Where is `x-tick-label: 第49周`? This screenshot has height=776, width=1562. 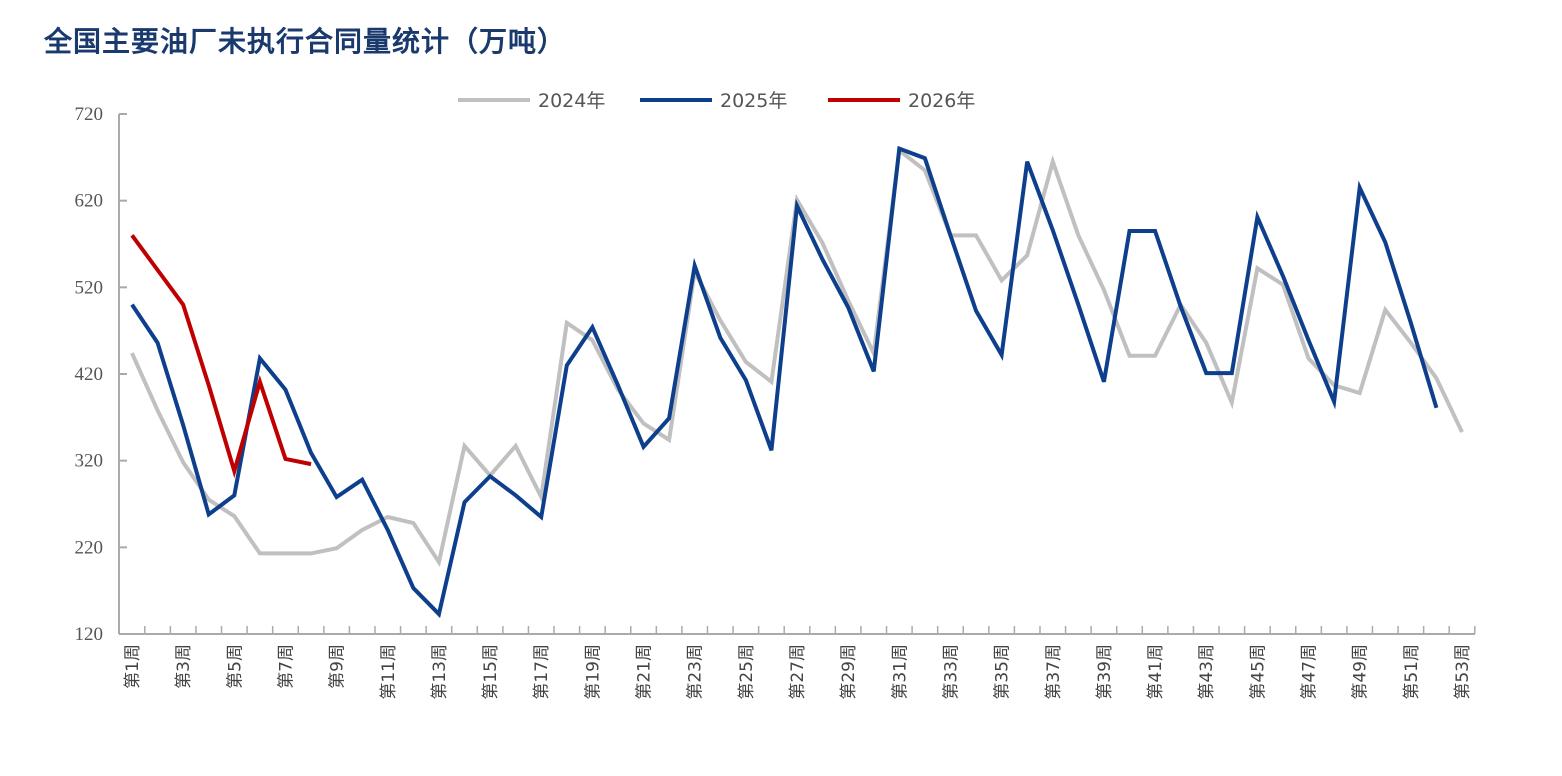 x-tick-label: 第49周 is located at coordinates (1361, 672).